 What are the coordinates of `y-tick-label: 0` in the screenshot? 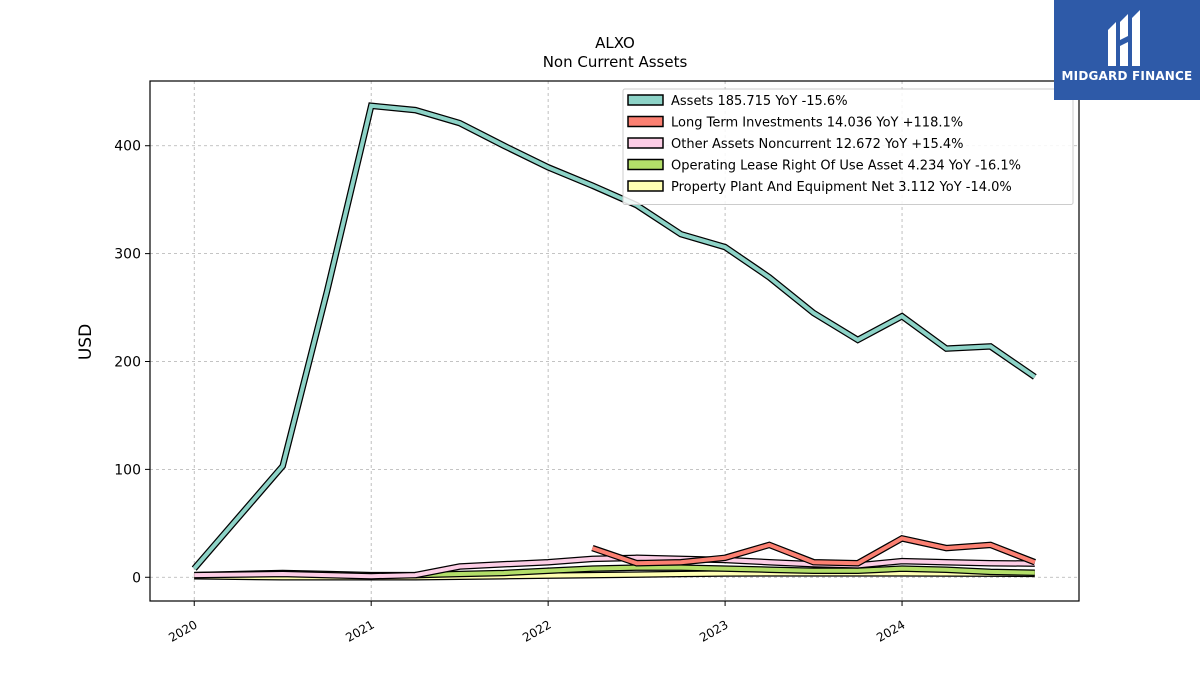 It's located at (136, 578).